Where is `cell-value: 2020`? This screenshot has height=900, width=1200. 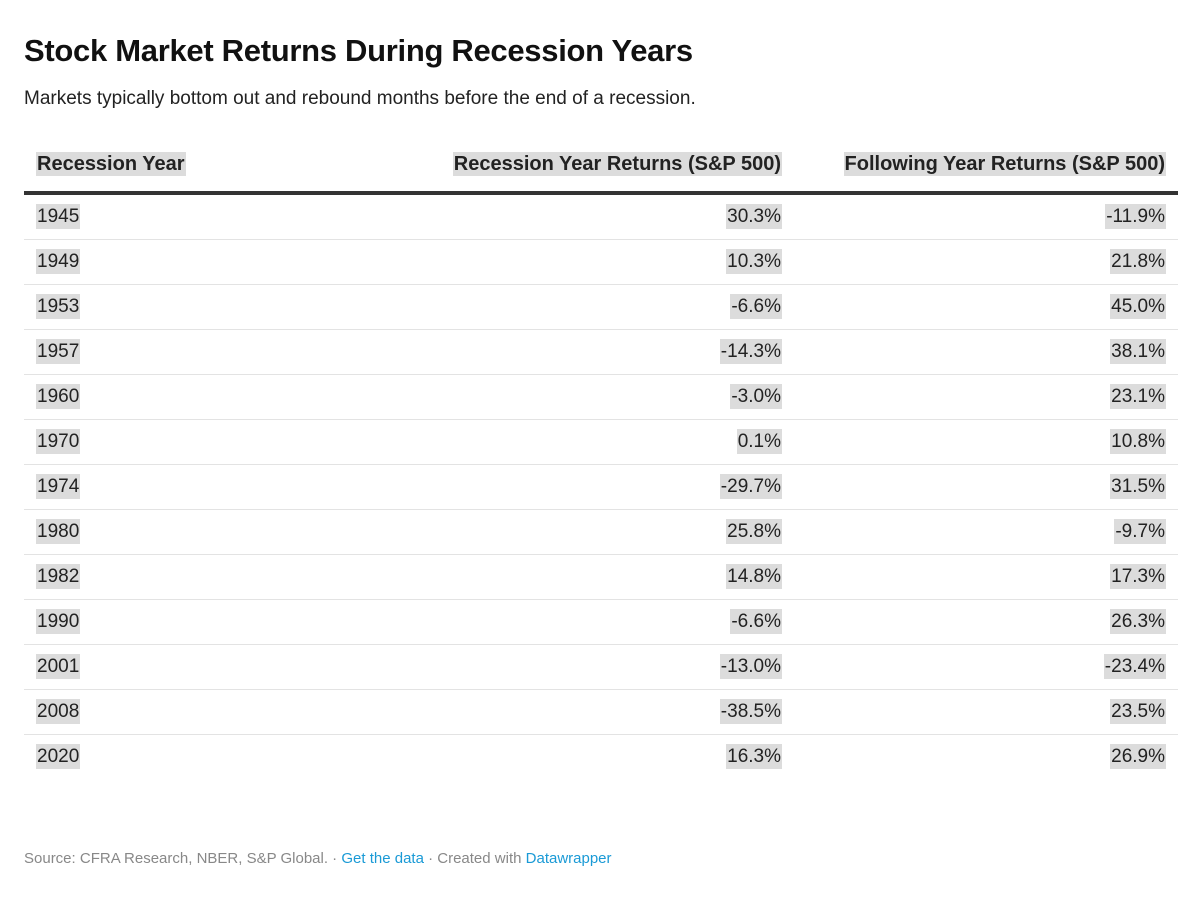
cell-value: 2020 is located at coordinates (58, 756).